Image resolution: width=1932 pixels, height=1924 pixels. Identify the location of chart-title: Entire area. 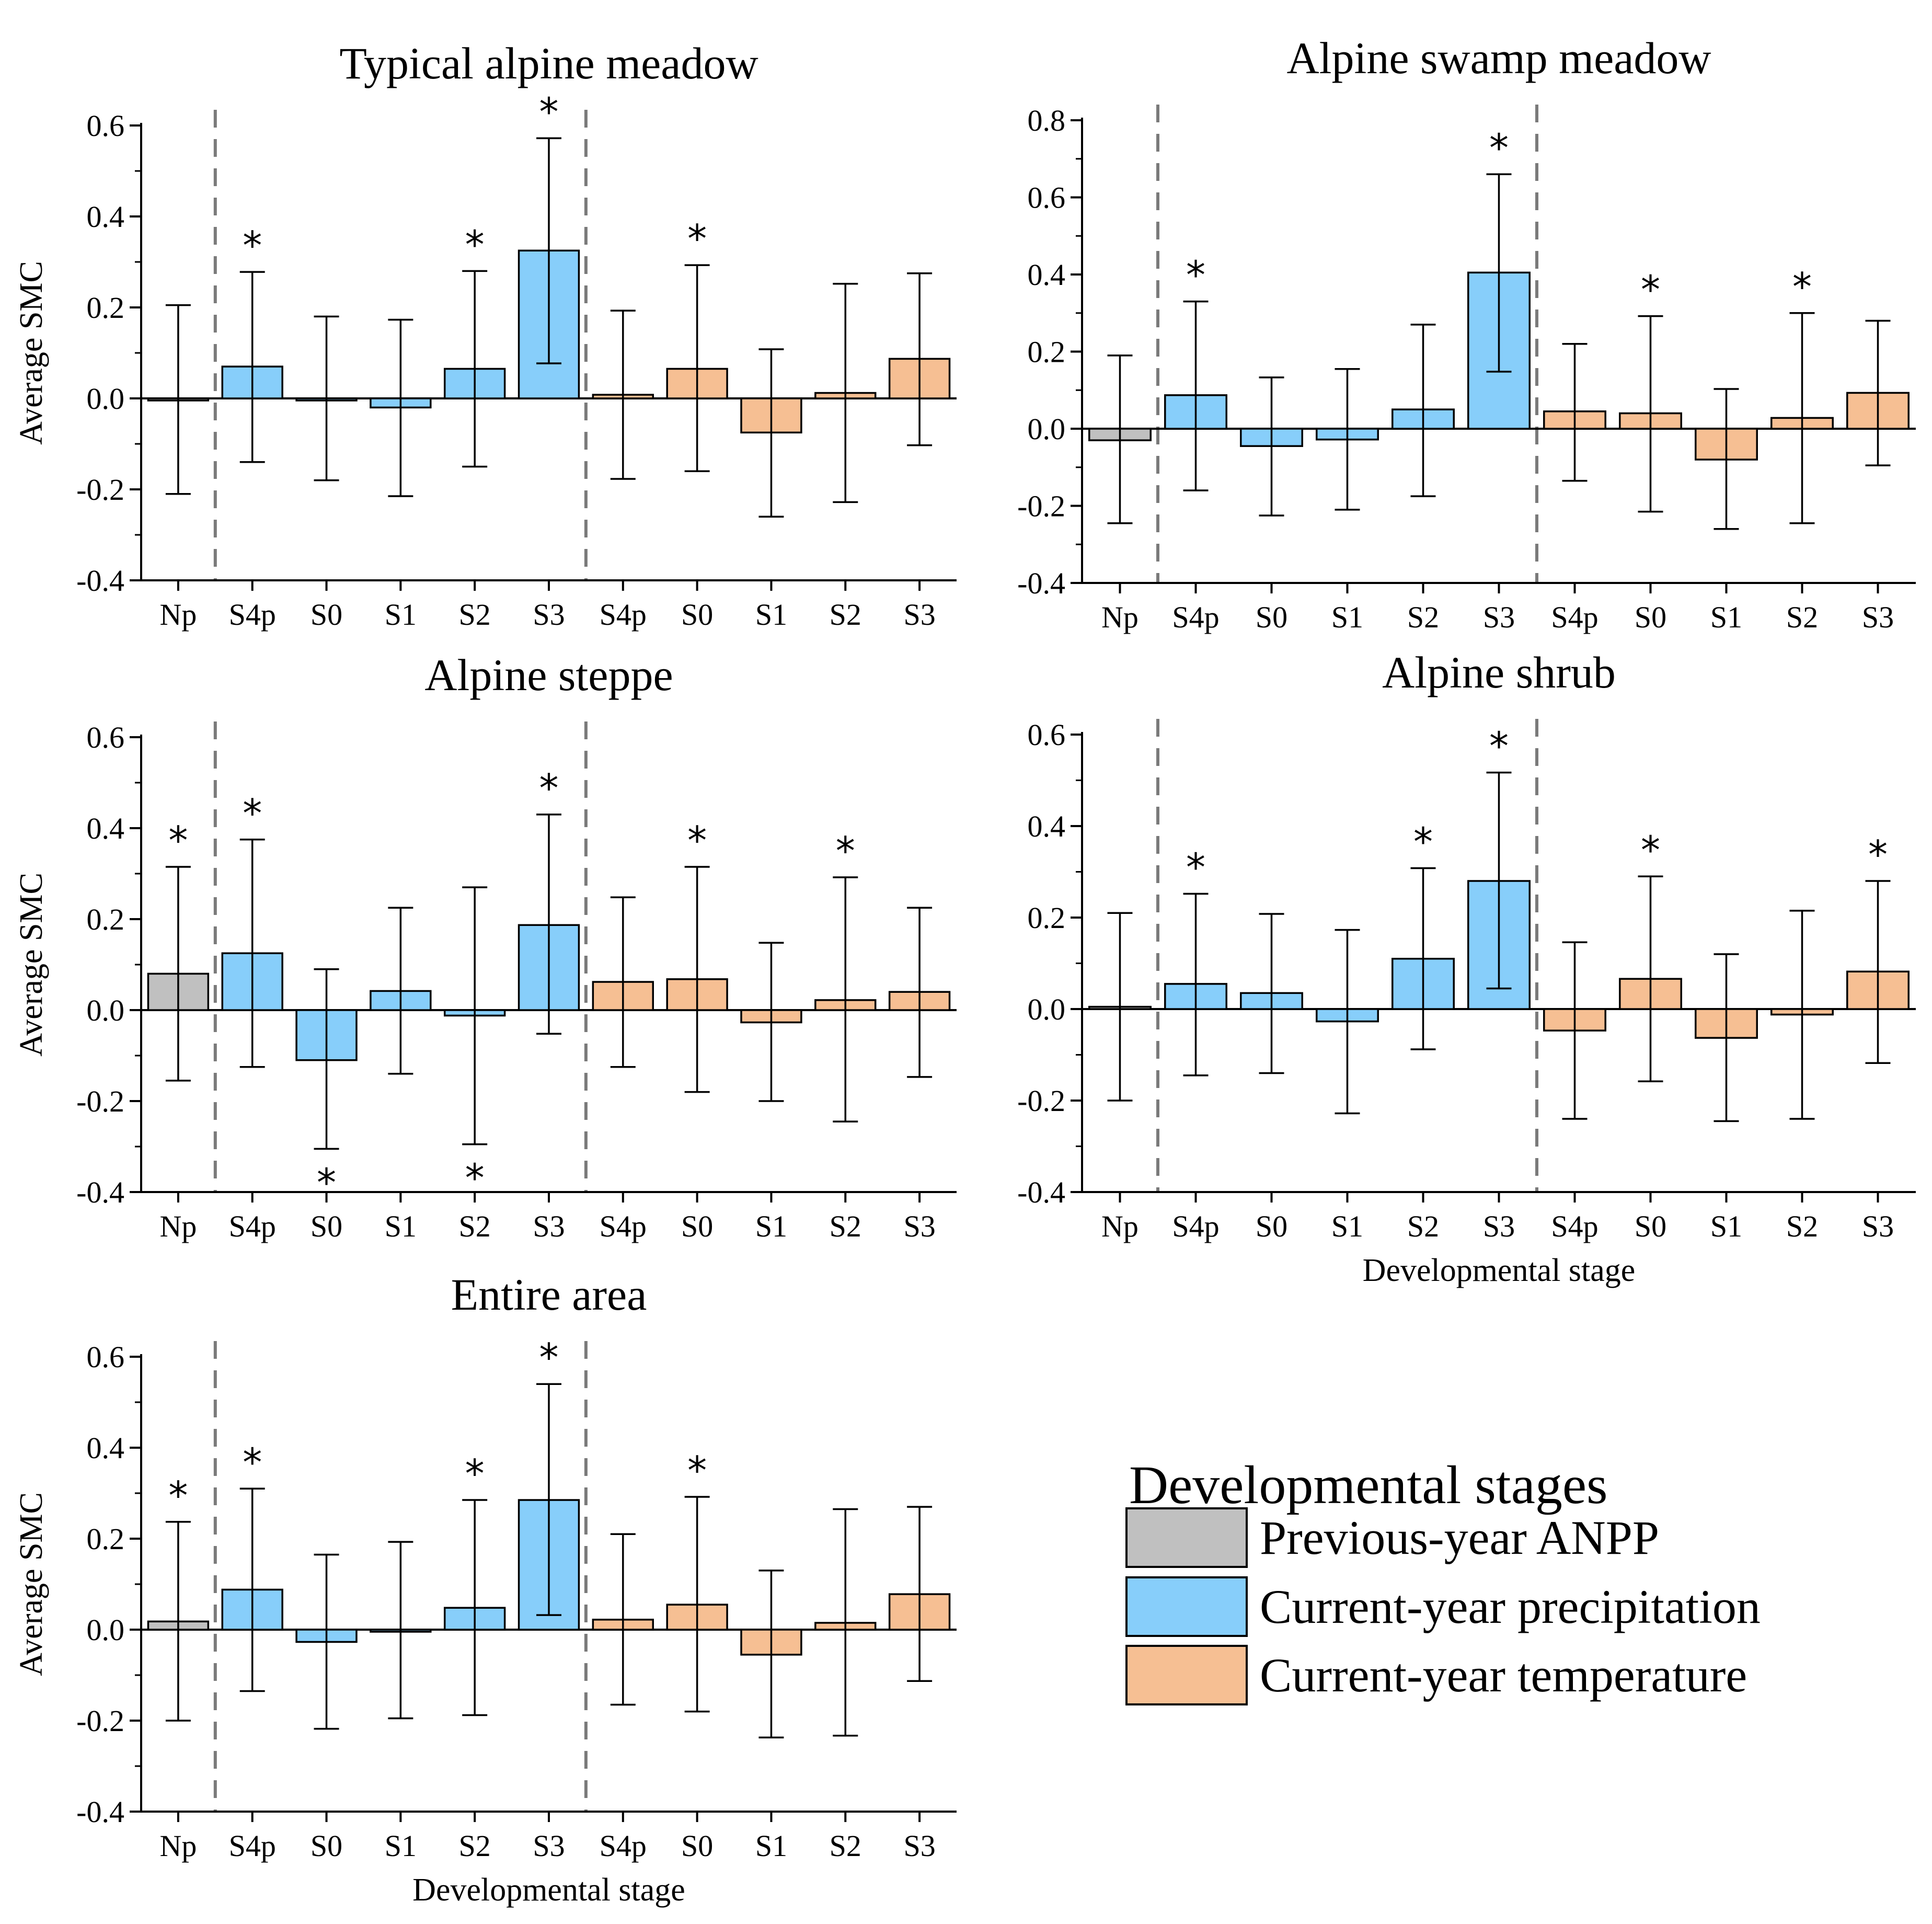
(549, 1294).